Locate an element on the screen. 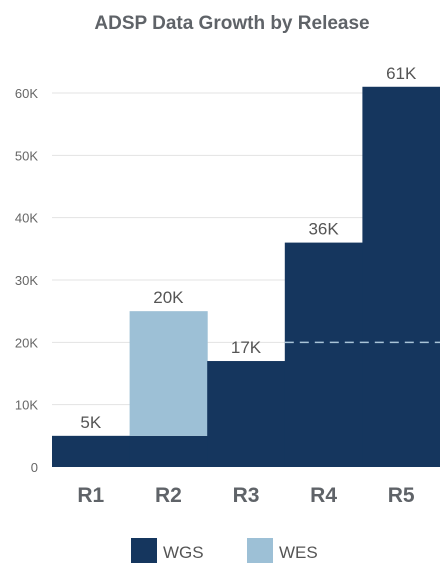 This screenshot has height=563, width=440. data-label: 5K is located at coordinates (90, 422).